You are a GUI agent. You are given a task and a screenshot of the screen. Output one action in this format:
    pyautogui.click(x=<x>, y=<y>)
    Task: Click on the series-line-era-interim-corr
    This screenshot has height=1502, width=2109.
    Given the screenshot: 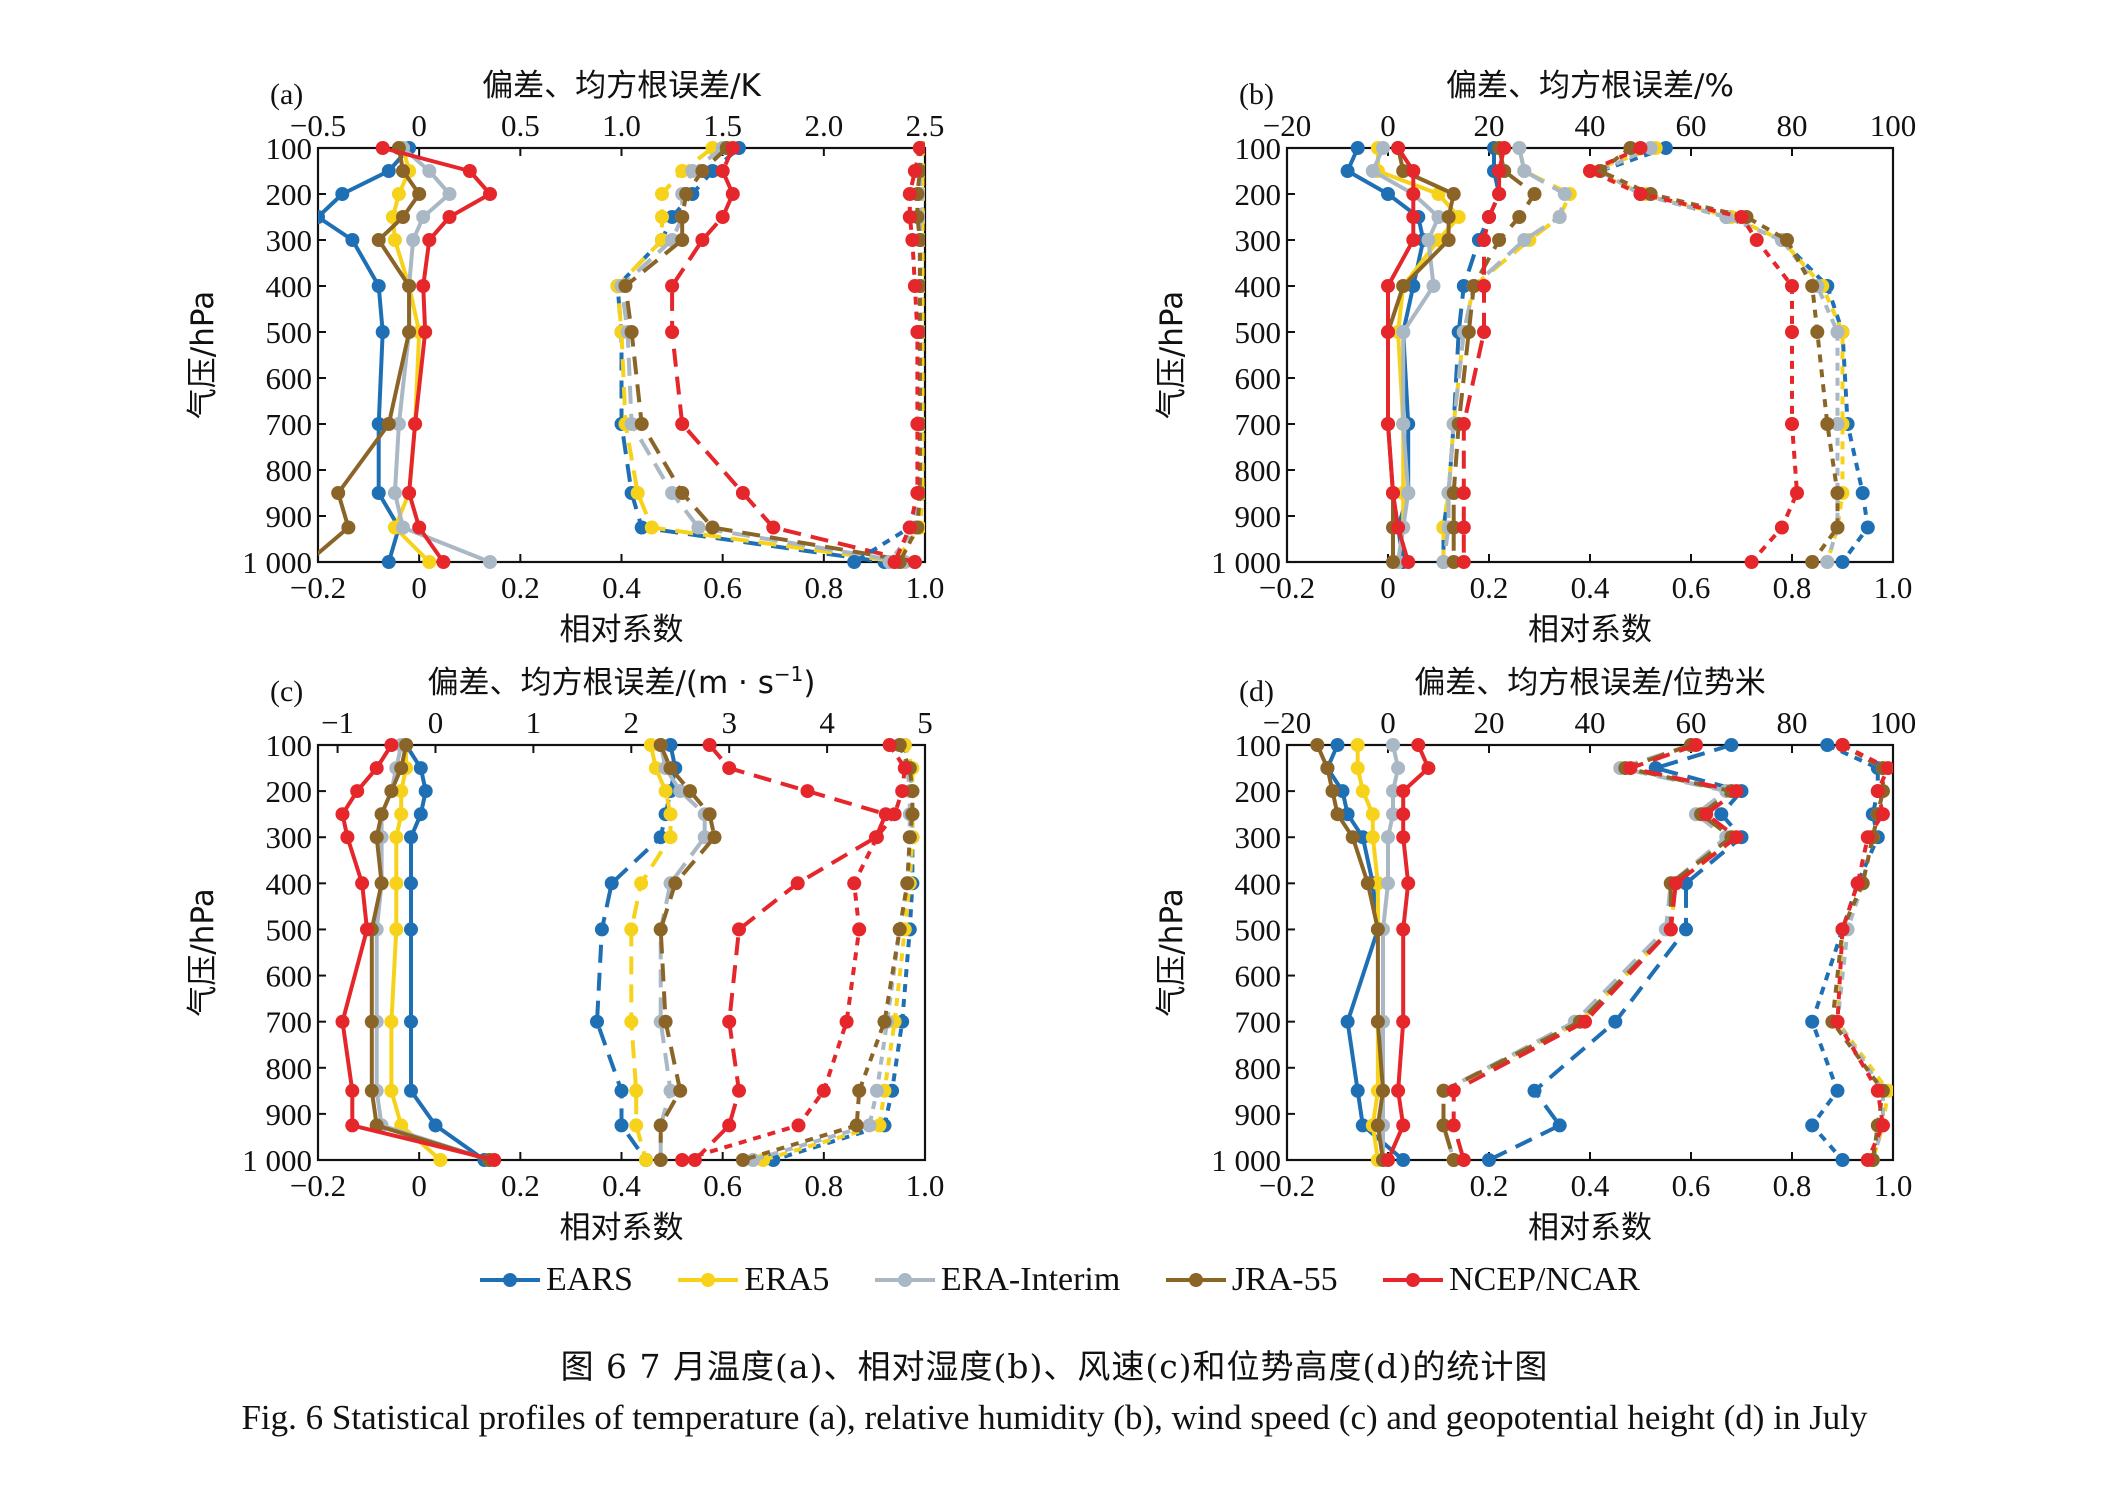 What is the action you would take?
    pyautogui.click(x=1719, y=354)
    